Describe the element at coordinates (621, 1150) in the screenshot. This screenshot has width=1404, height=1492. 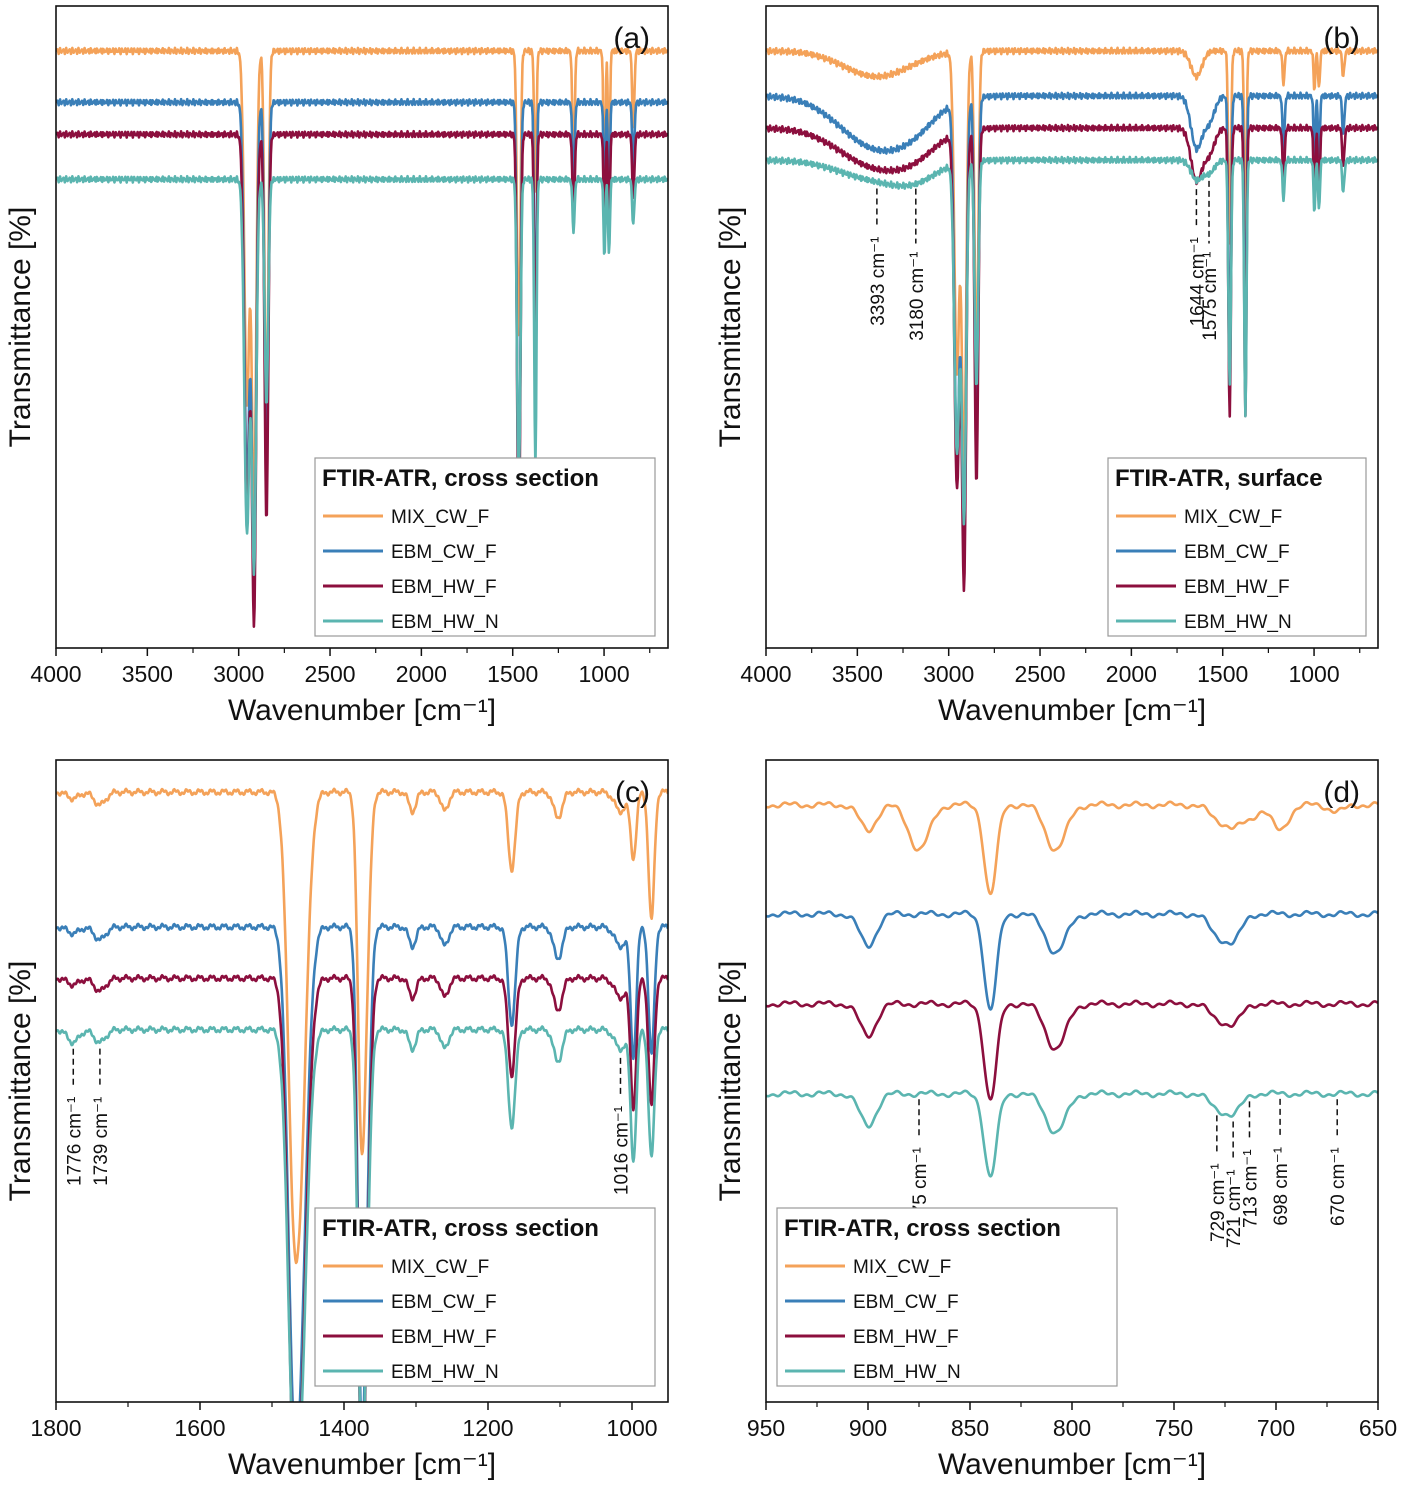
I see `annotation-label: 1016 cm⁻¹` at that location.